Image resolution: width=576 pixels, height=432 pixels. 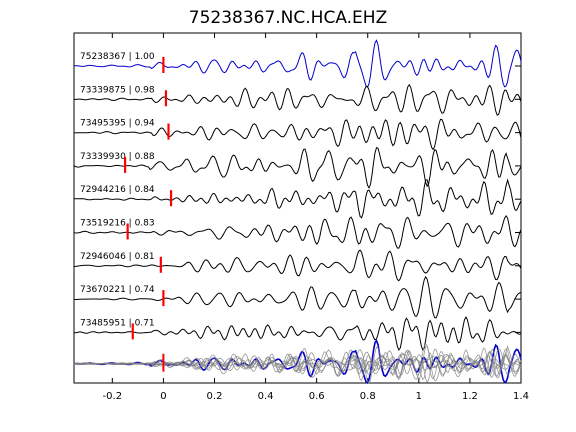 What do you see at coordinates (368, 396) in the screenshot?
I see `x-tick-label: 0.8` at bounding box center [368, 396].